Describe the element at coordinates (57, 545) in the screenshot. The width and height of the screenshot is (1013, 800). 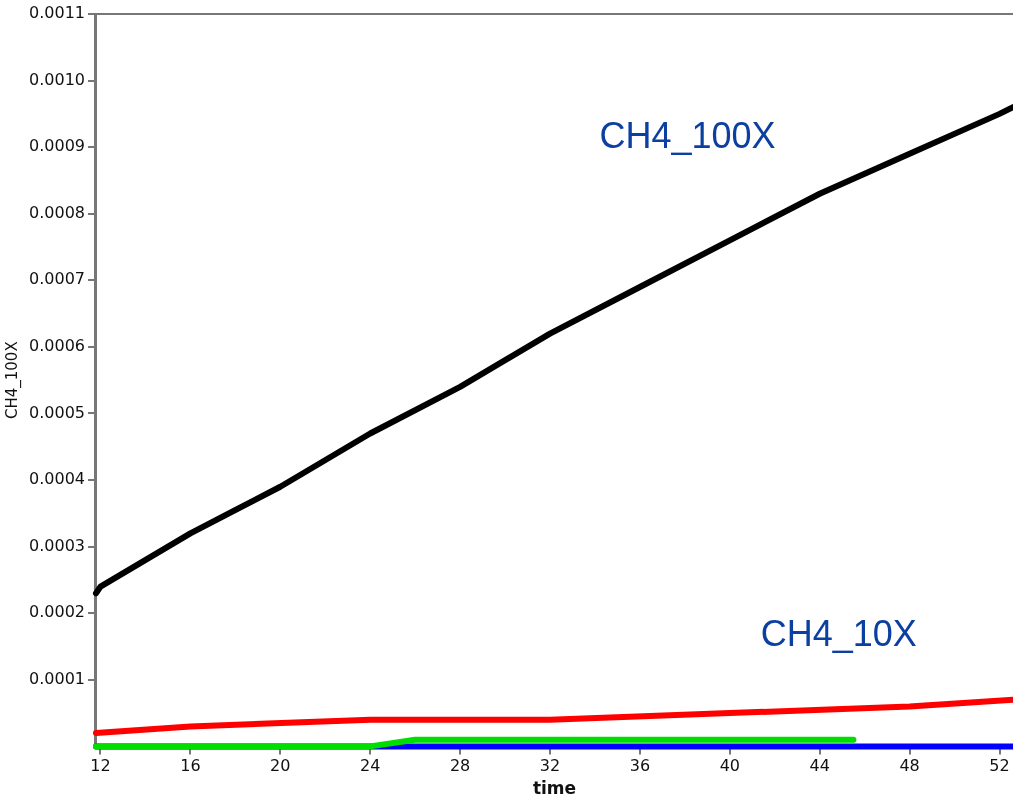
I see `y-tick-label: 0.0003` at that location.